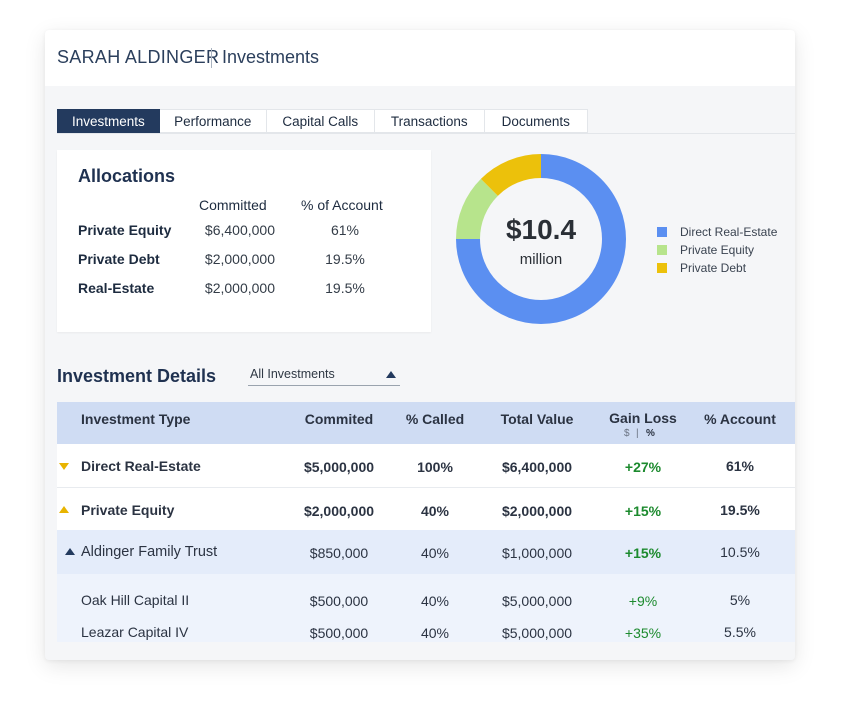  I want to click on legend-label: Direct Real-Estate, so click(729, 232).